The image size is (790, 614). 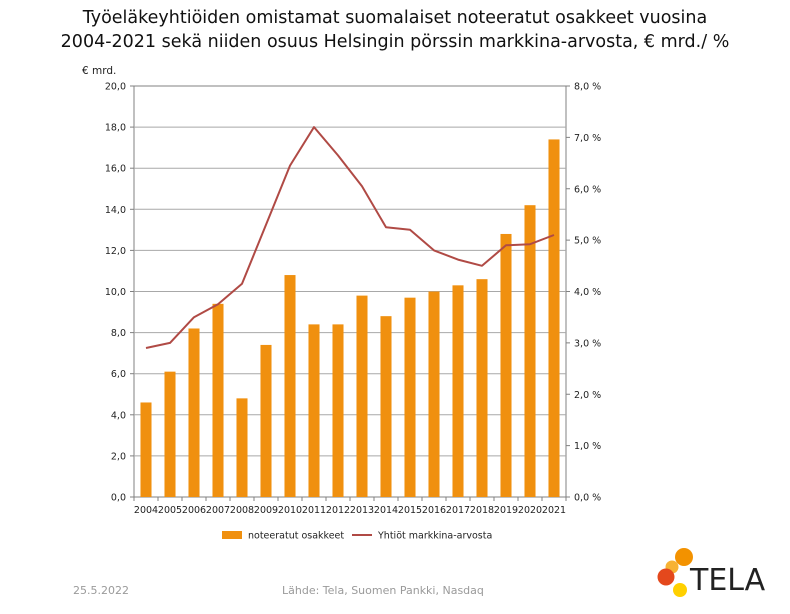 What do you see at coordinates (587, 498) in the screenshot?
I see `y-right-tick-label: 0,0 %` at bounding box center [587, 498].